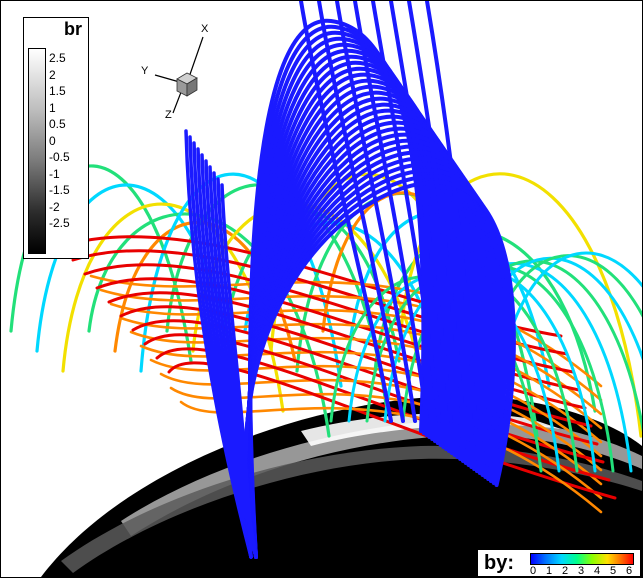 This screenshot has height=579, width=643. What do you see at coordinates (52, 74) in the screenshot?
I see `br-tick-label: 2` at bounding box center [52, 74].